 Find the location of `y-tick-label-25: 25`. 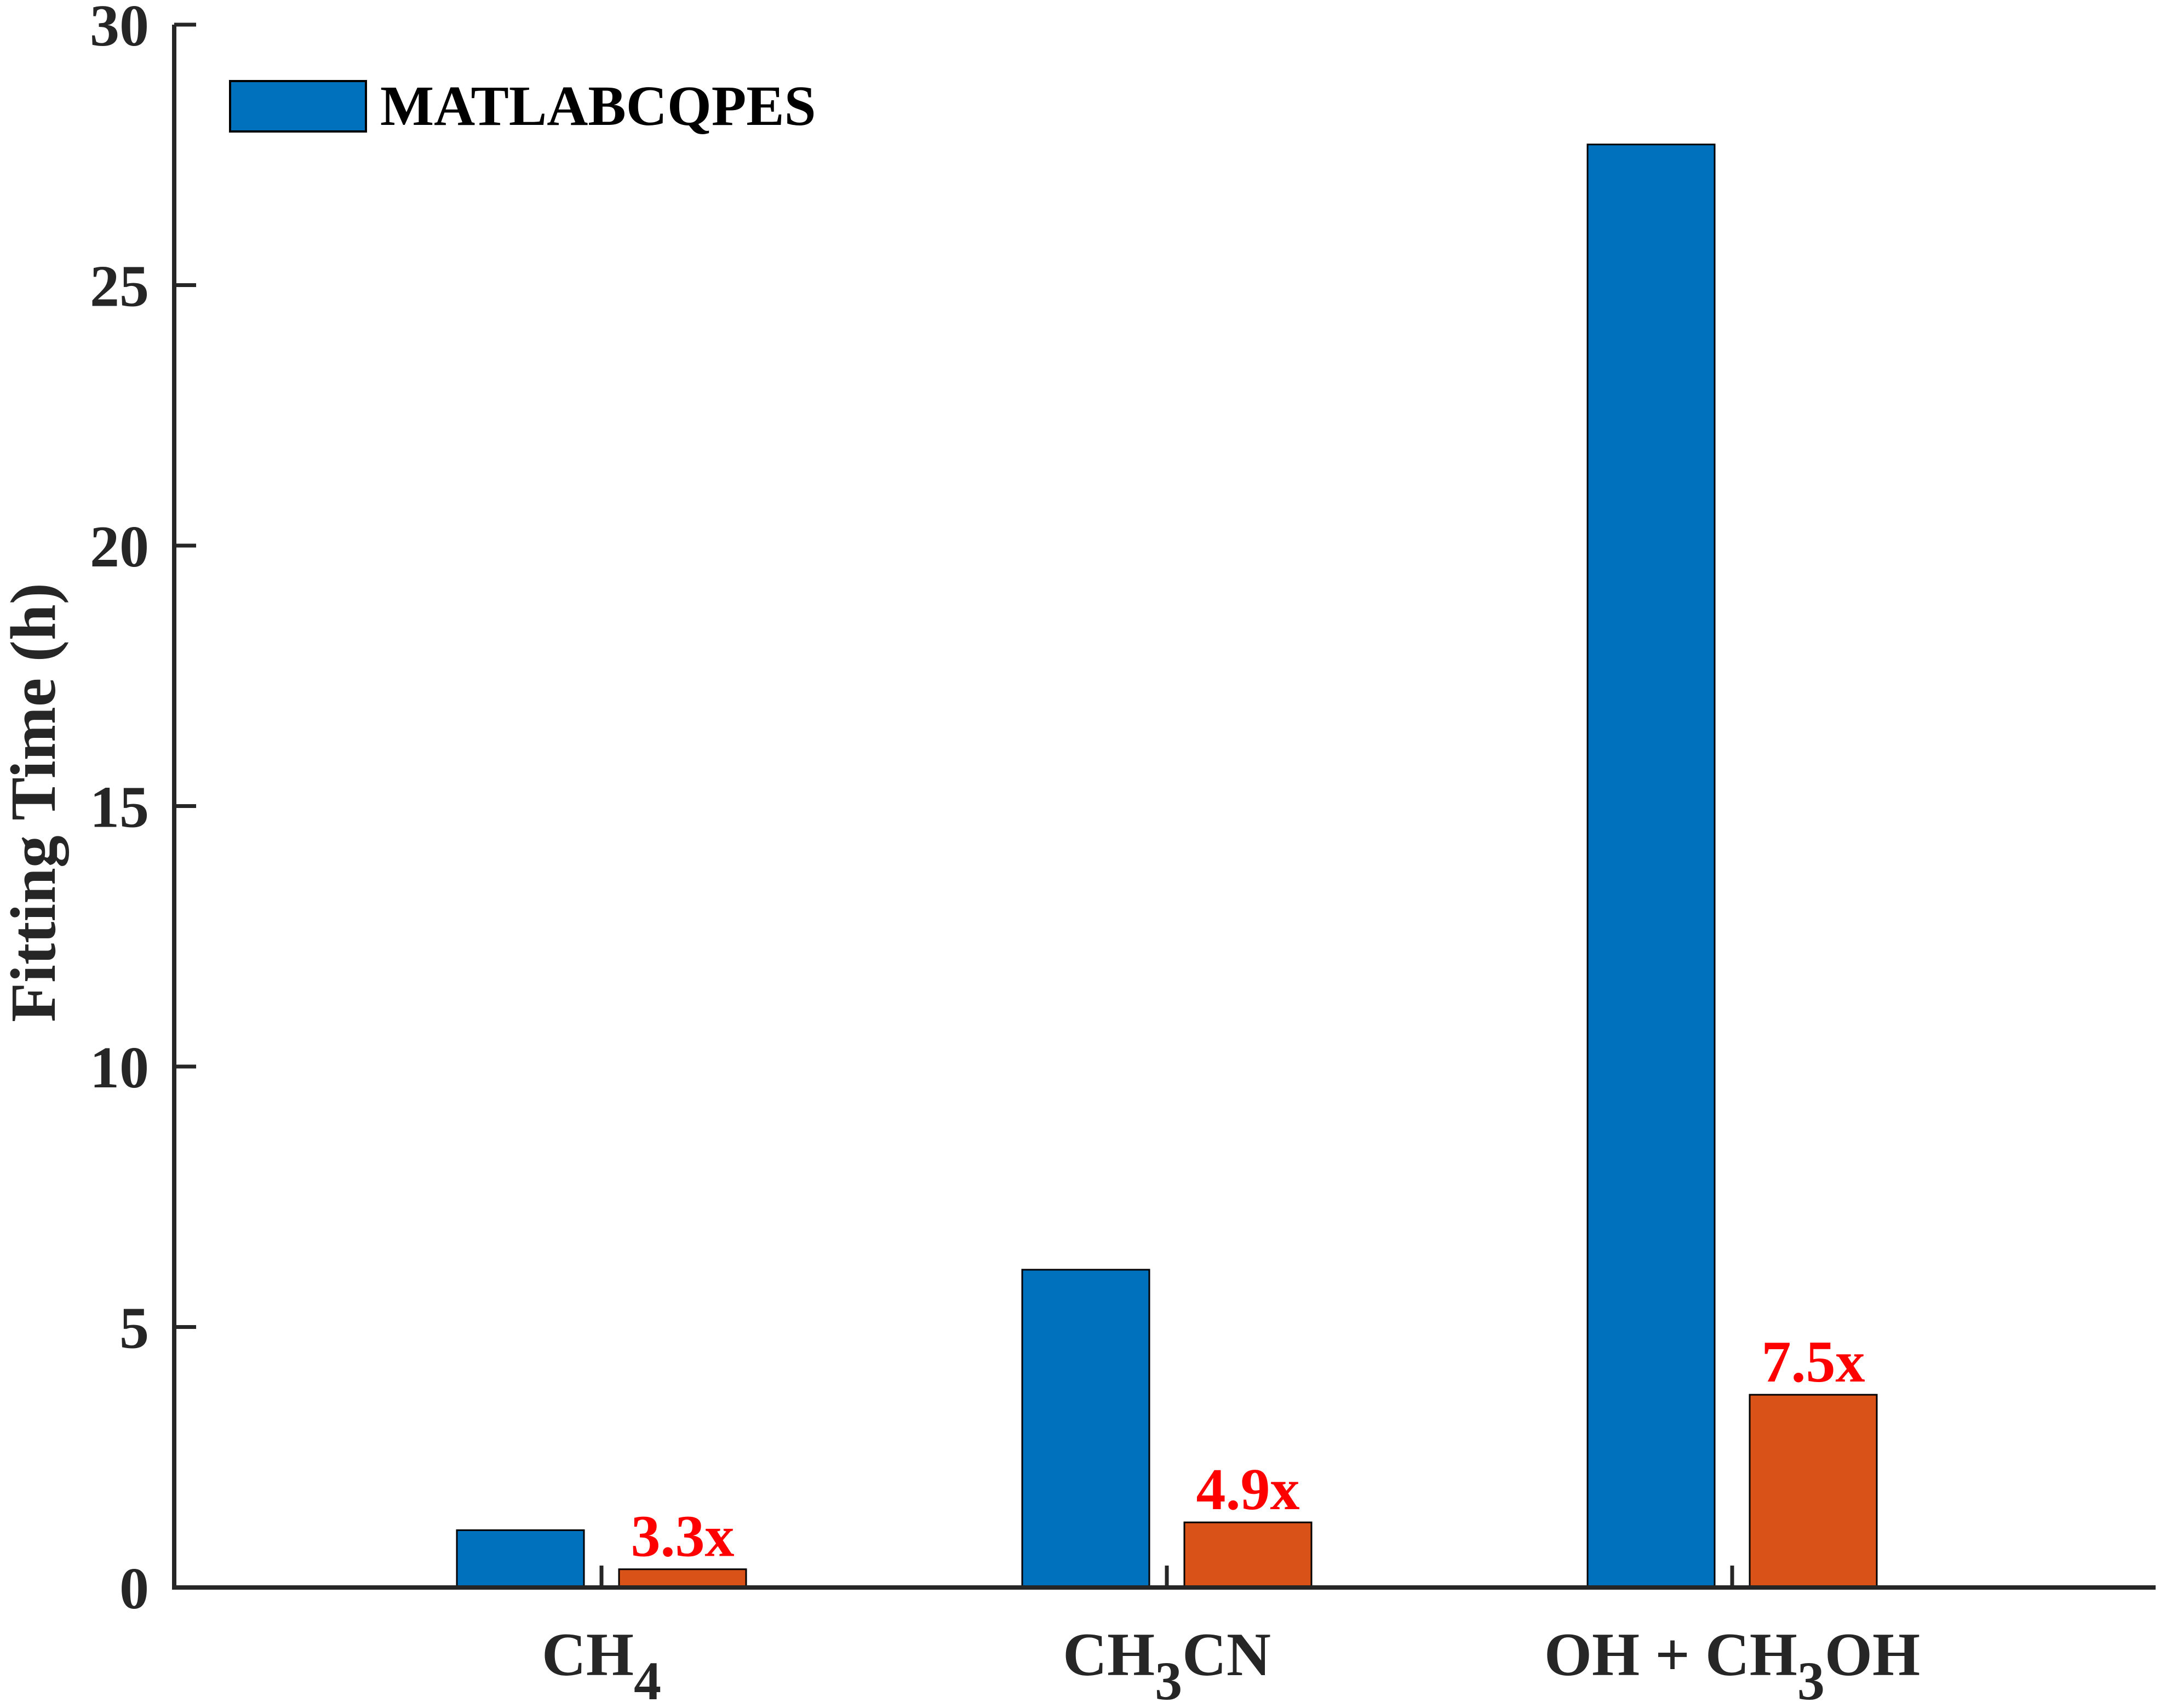

y-tick-label-25: 25 is located at coordinates (120, 286).